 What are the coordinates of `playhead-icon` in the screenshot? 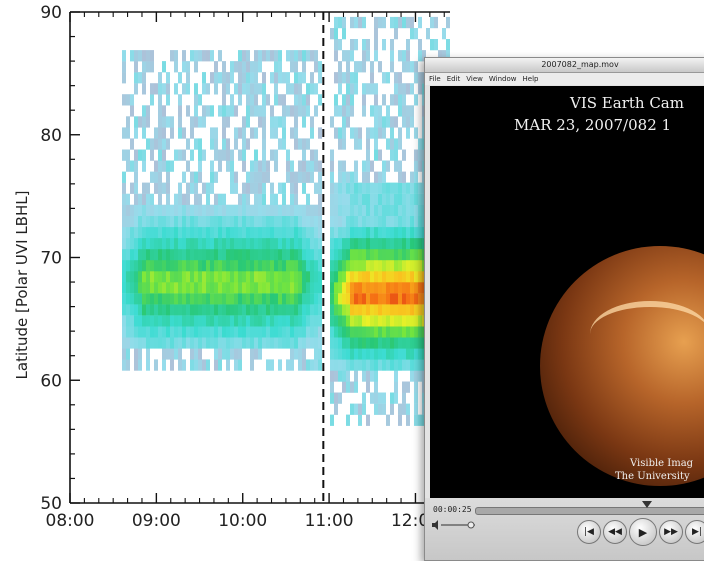 It's located at (647, 504).